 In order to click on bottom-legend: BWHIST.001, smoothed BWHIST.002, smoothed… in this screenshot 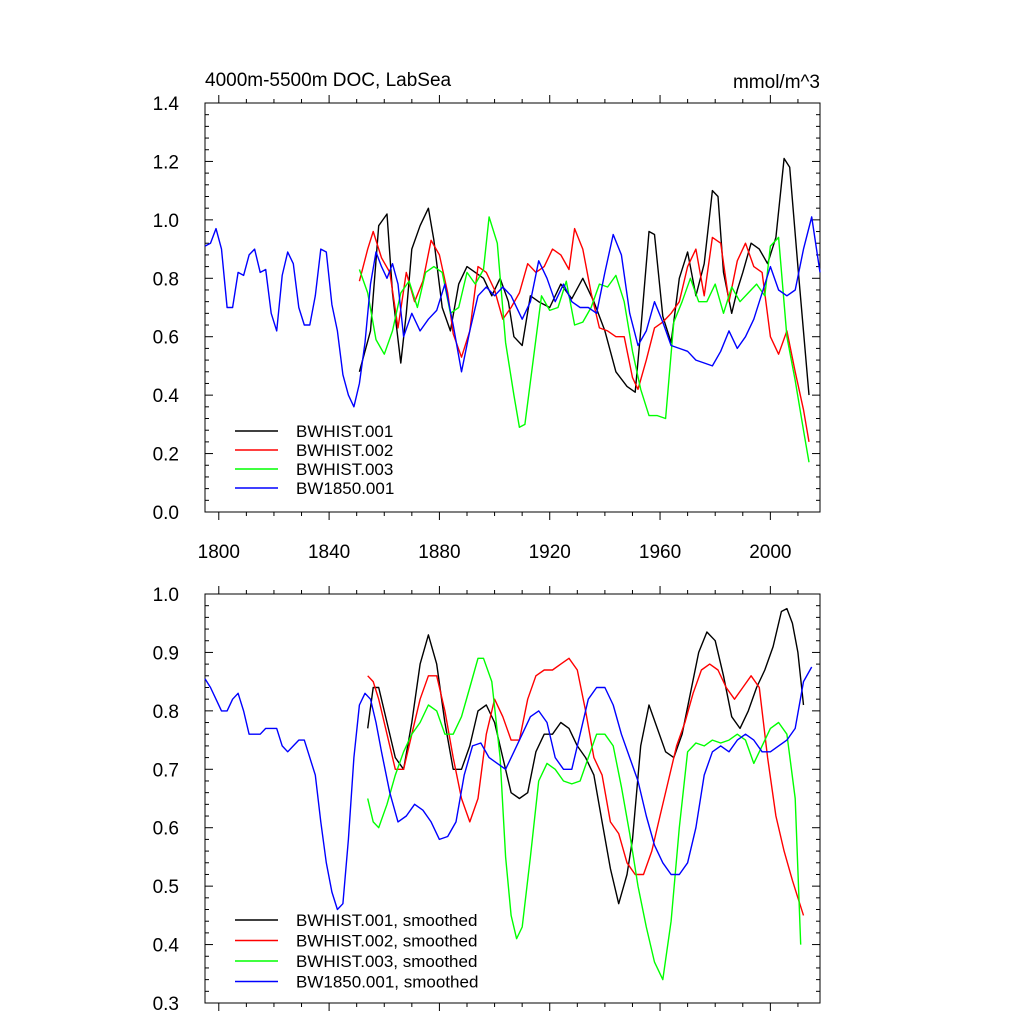, I will do `click(356, 951)`.